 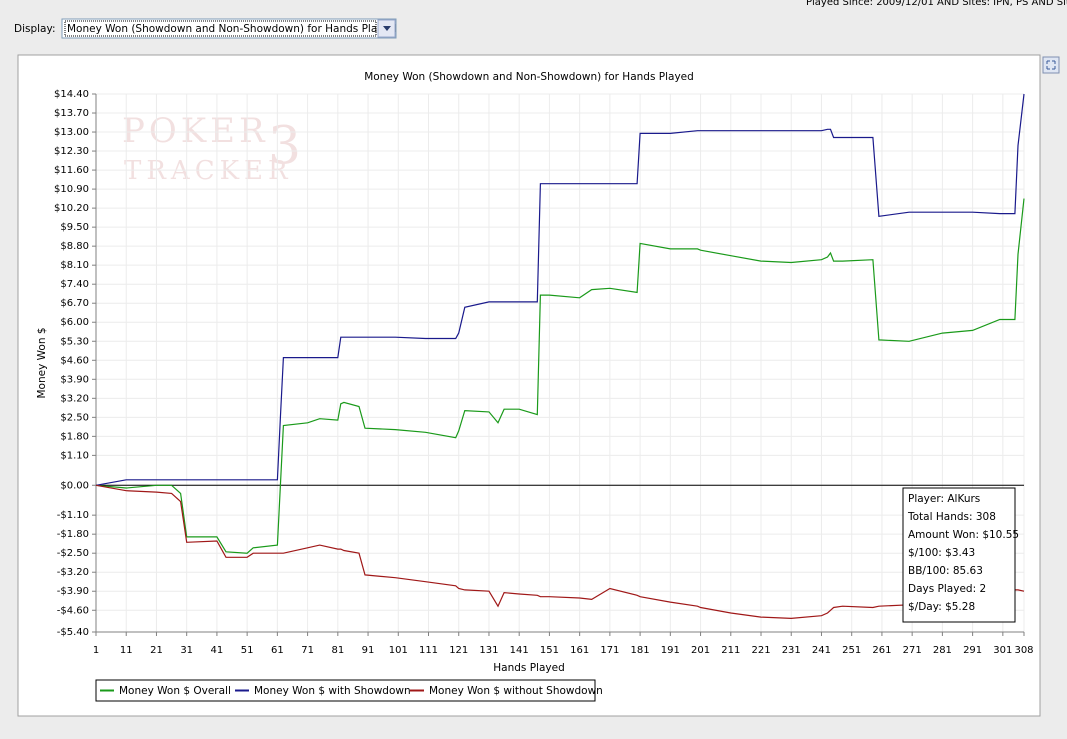 I want to click on expand-icon, so click(x=1051, y=65).